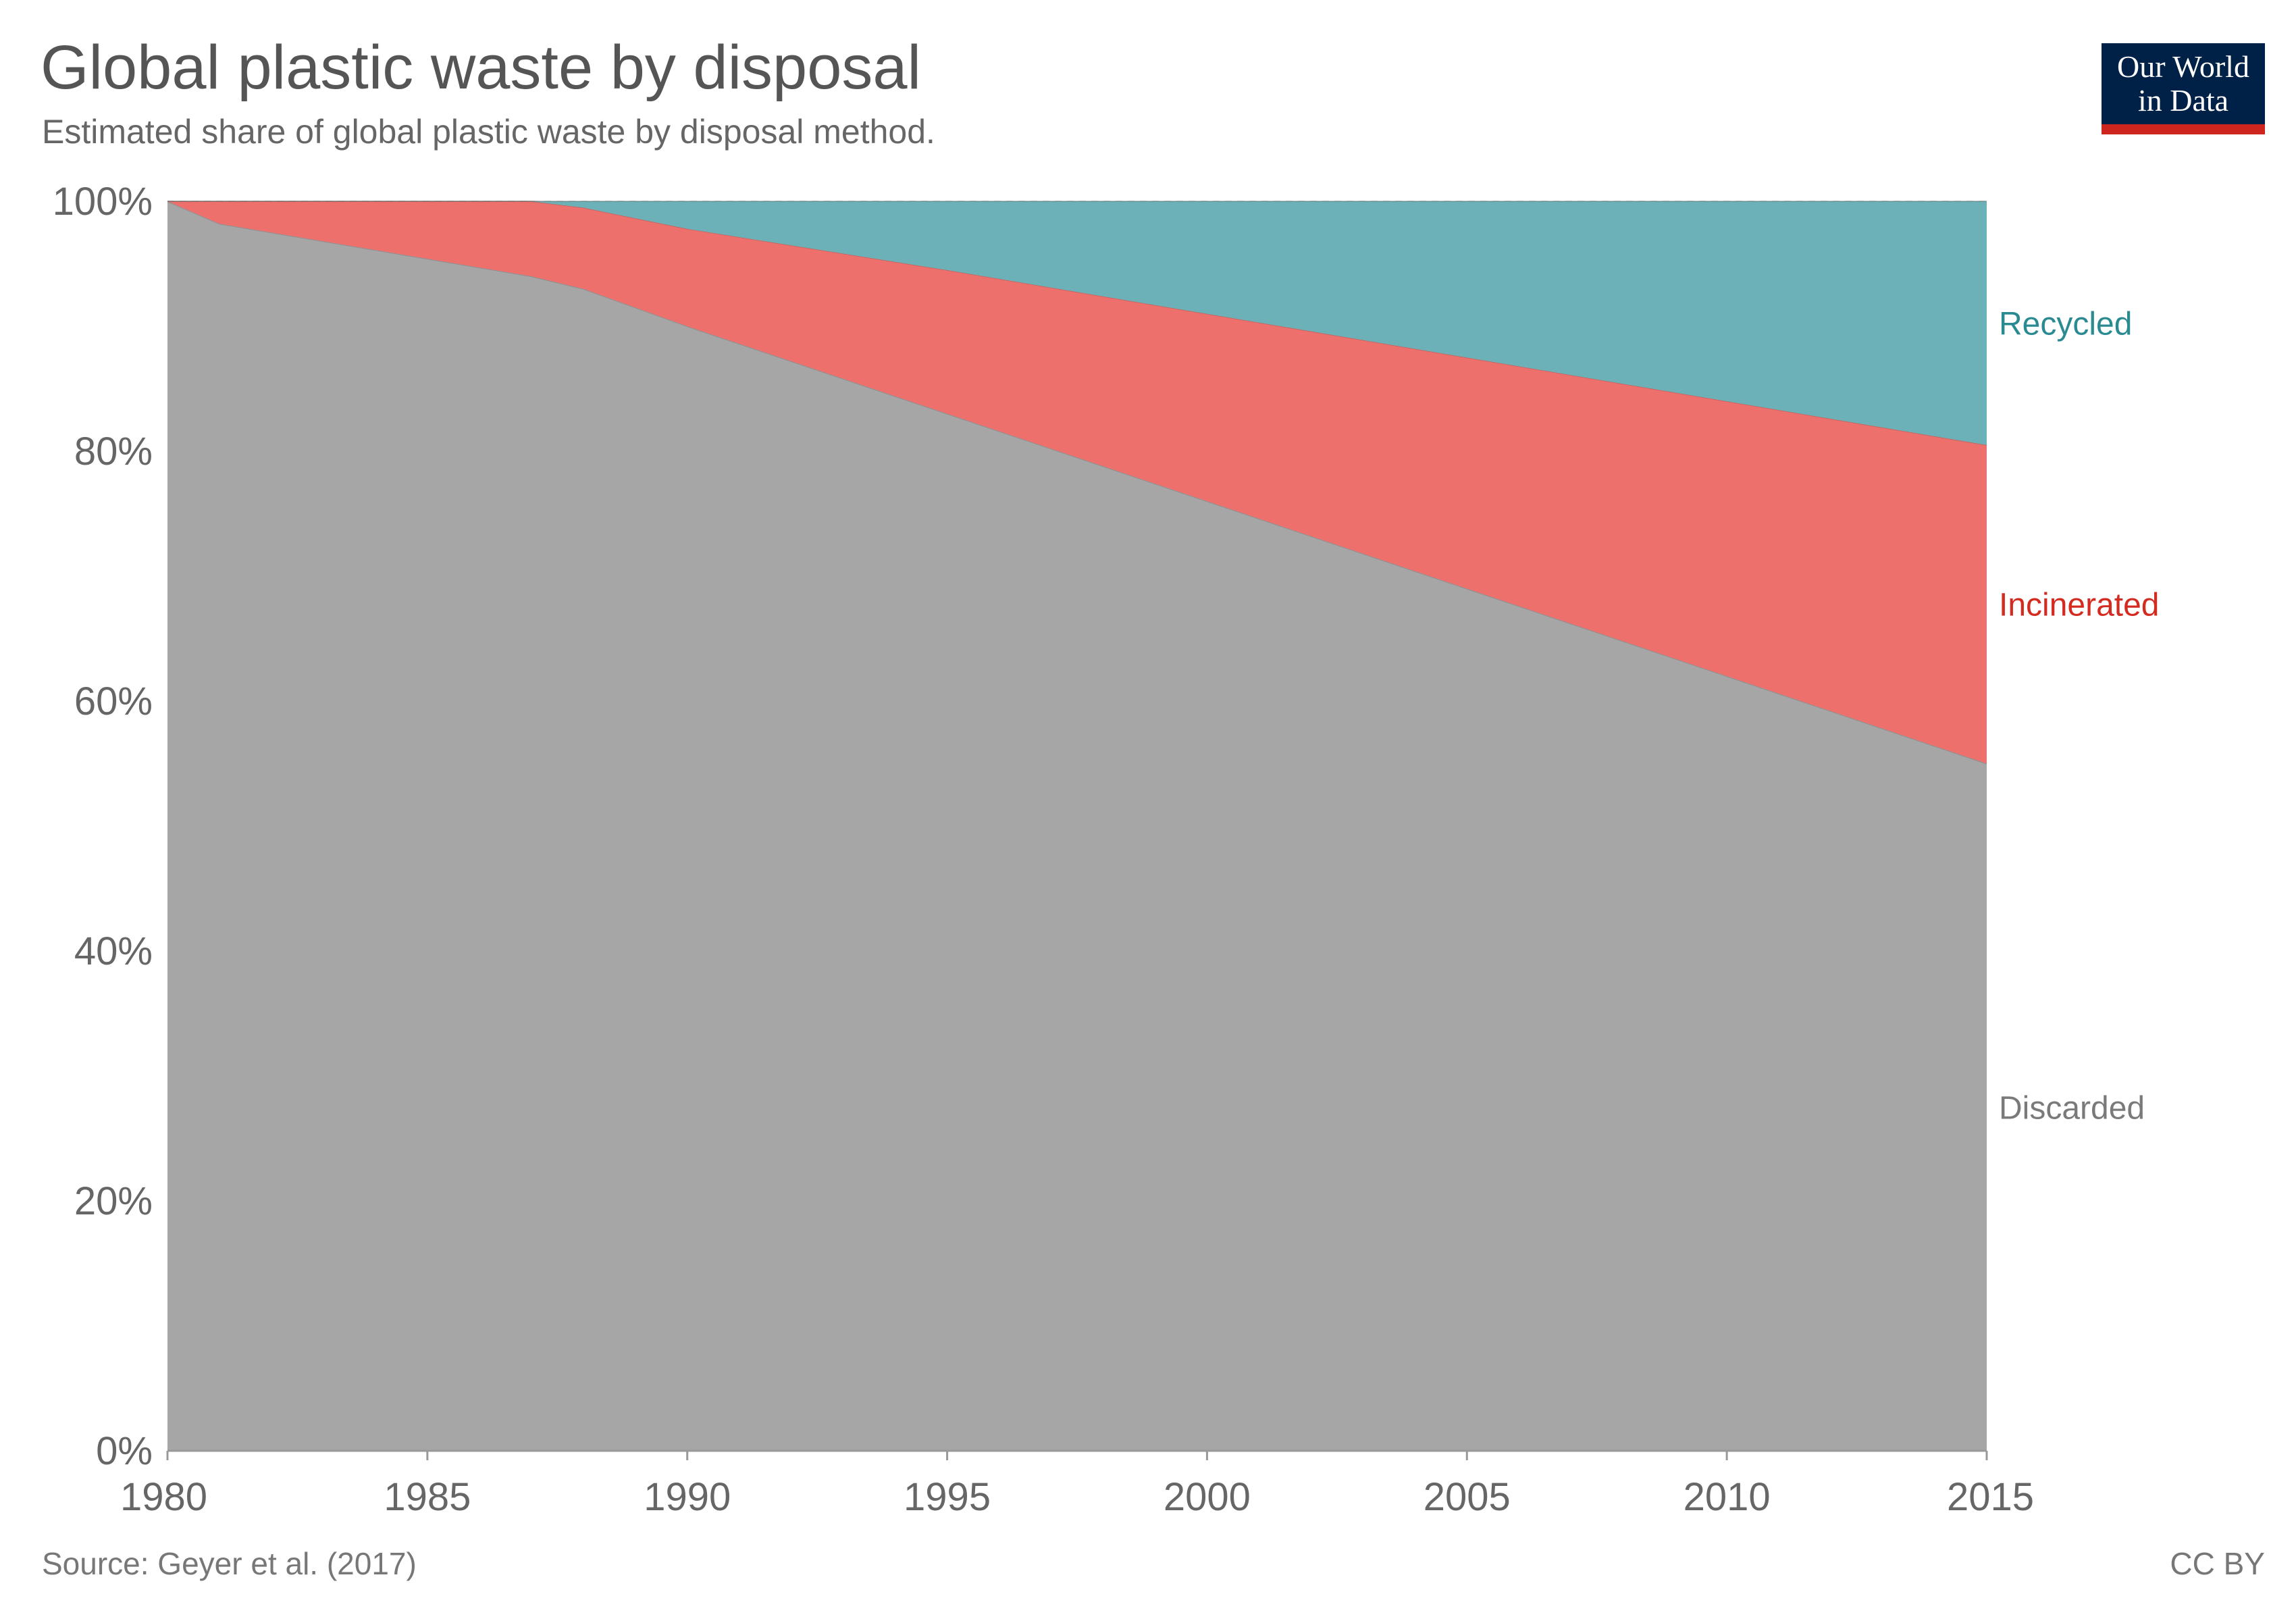 Image resolution: width=2296 pixels, height=1621 pixels. What do you see at coordinates (163, 1497) in the screenshot?
I see `x-tick-label: 1980` at bounding box center [163, 1497].